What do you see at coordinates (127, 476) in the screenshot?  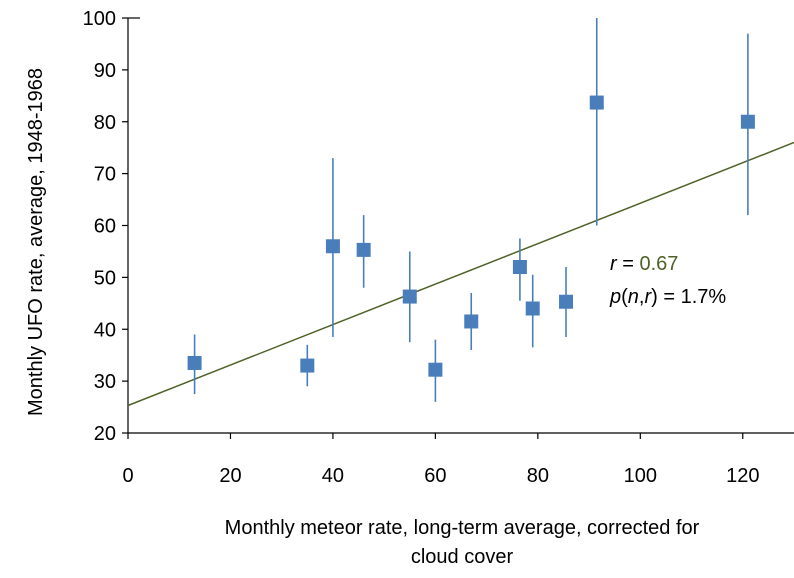 I see `x-tick-label: 0` at bounding box center [127, 476].